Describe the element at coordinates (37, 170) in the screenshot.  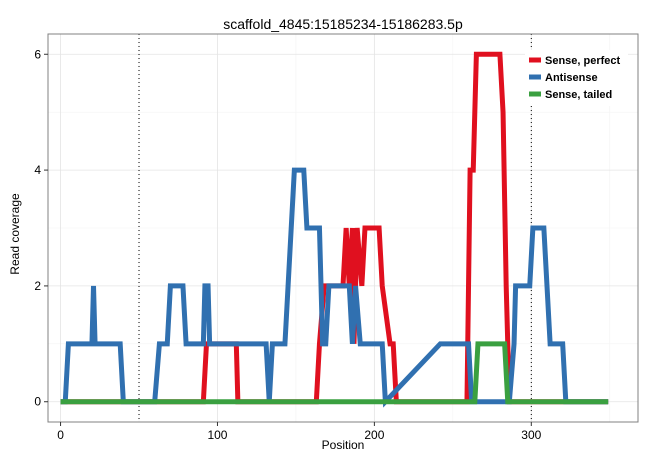
I see `y-tick-label: 4` at that location.